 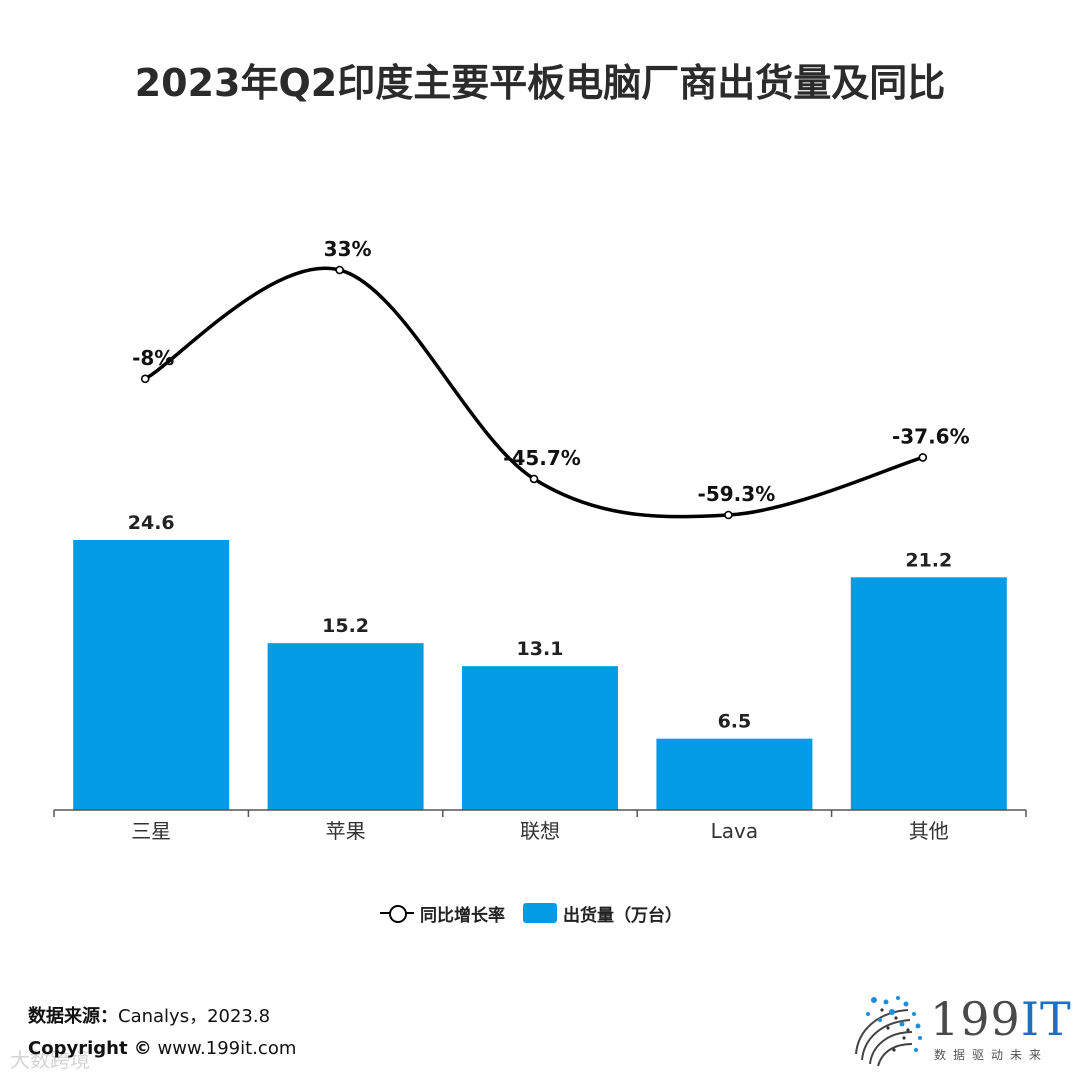 I want to click on logo-tagline: 数据驱动未来, so click(x=991, y=1055).